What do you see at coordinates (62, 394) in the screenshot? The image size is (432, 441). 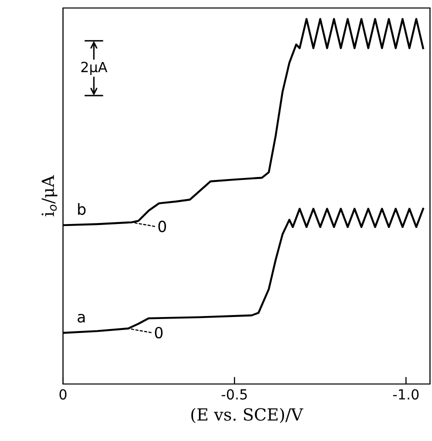 I see `x-tick-label: 0` at bounding box center [62, 394].